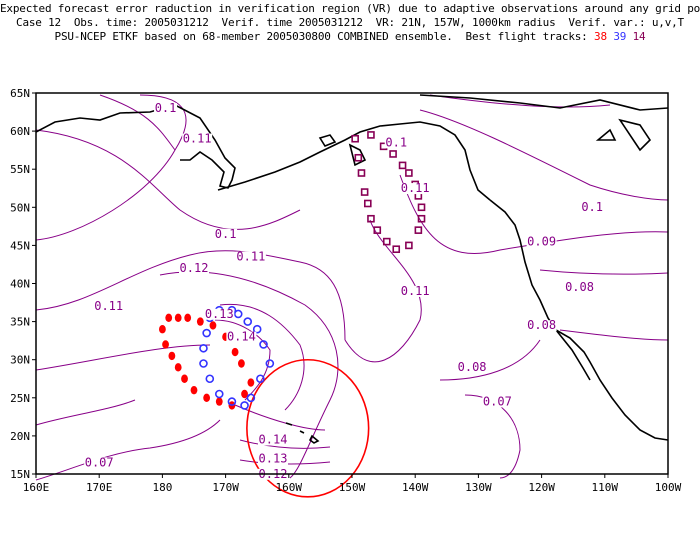  What do you see at coordinates (20, 360) in the screenshot?
I see `lat-label: 30N` at bounding box center [20, 360].